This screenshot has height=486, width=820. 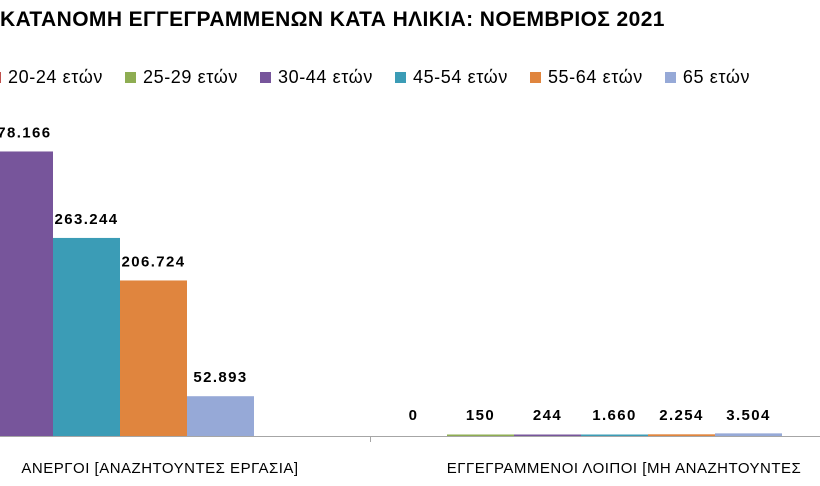 What do you see at coordinates (460, 76) in the screenshot?
I see `legend-label-4: 45-54 ετών` at bounding box center [460, 76].